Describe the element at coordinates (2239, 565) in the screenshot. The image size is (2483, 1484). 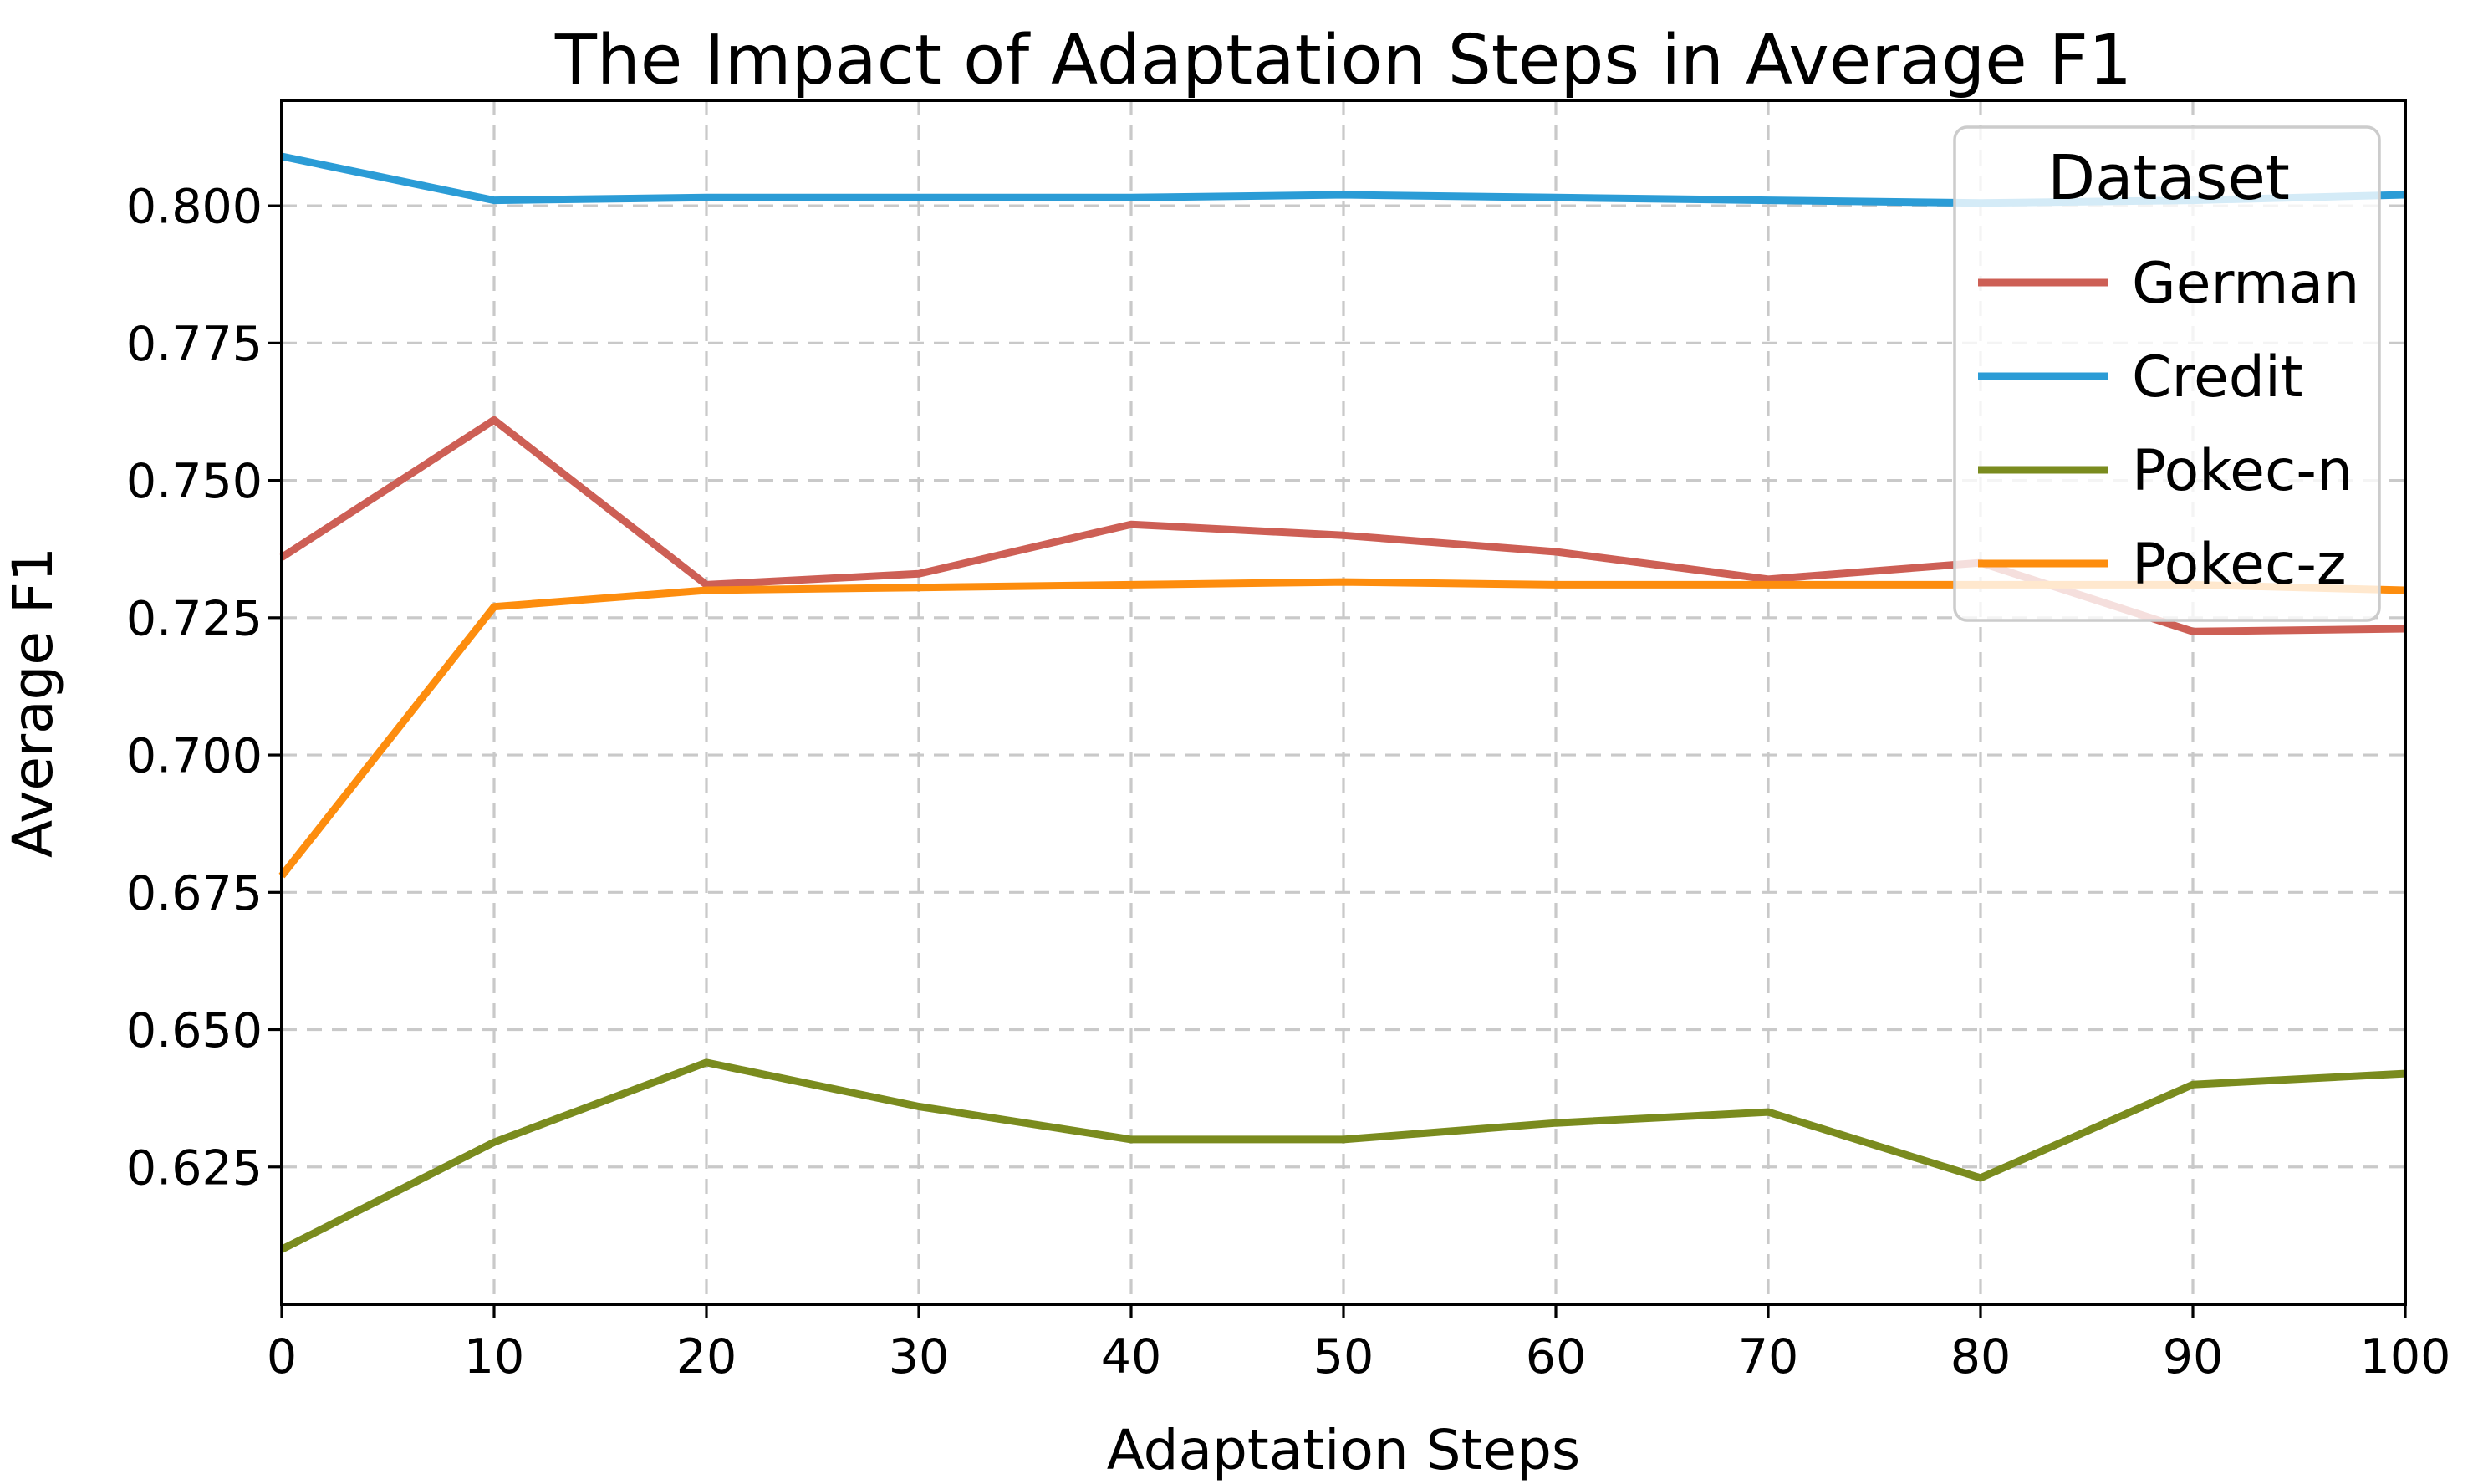
I see `legend-label-pokec-z: Pokec-z` at that location.